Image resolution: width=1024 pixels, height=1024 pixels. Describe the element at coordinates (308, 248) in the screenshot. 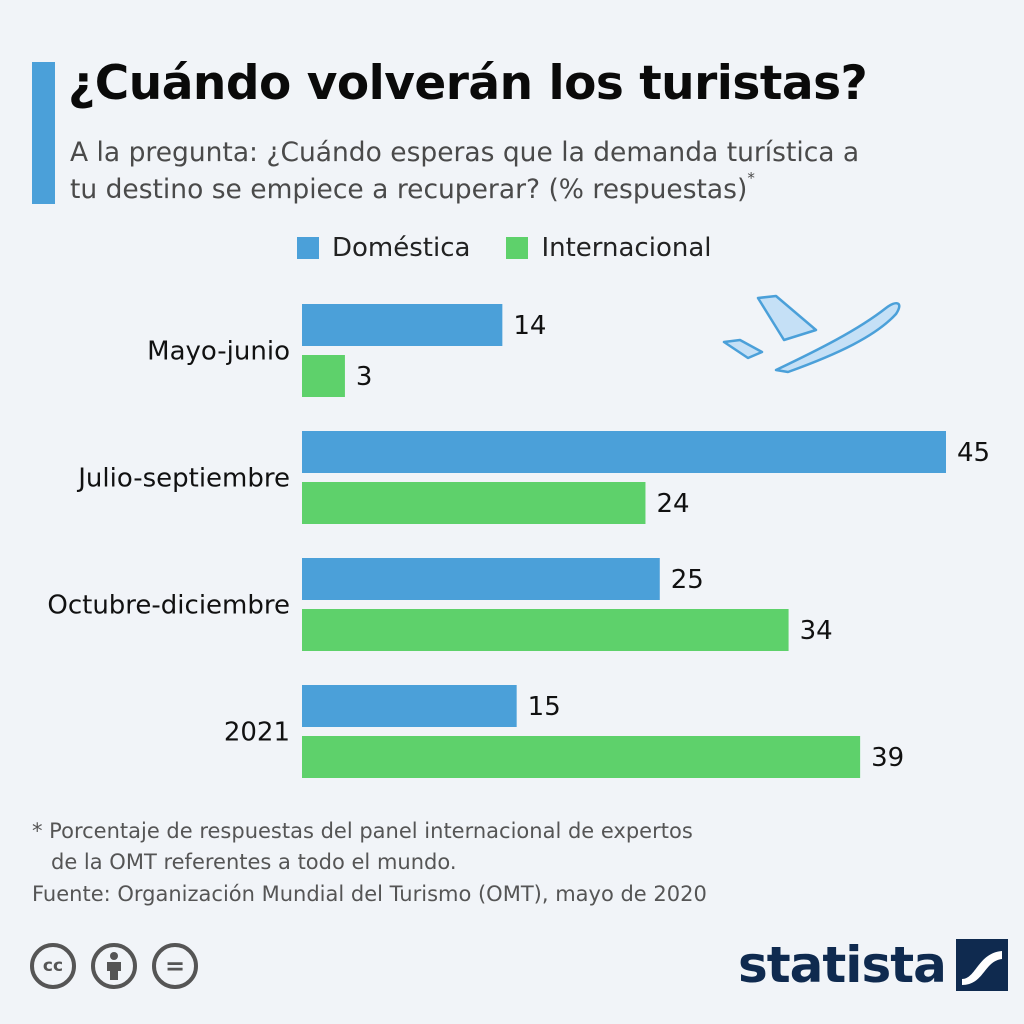

I see `legend-swatch-domestica` at that location.